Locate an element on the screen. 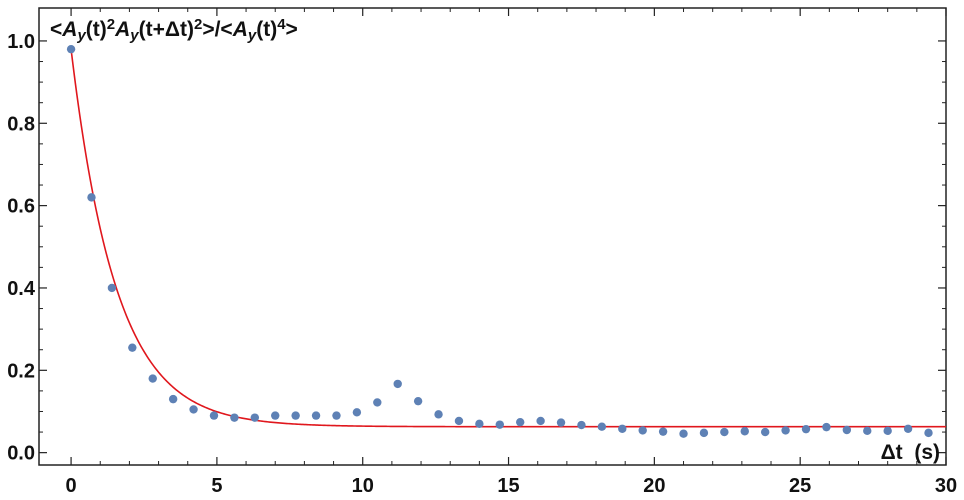  x-tick-label: 0 is located at coordinates (71, 486).